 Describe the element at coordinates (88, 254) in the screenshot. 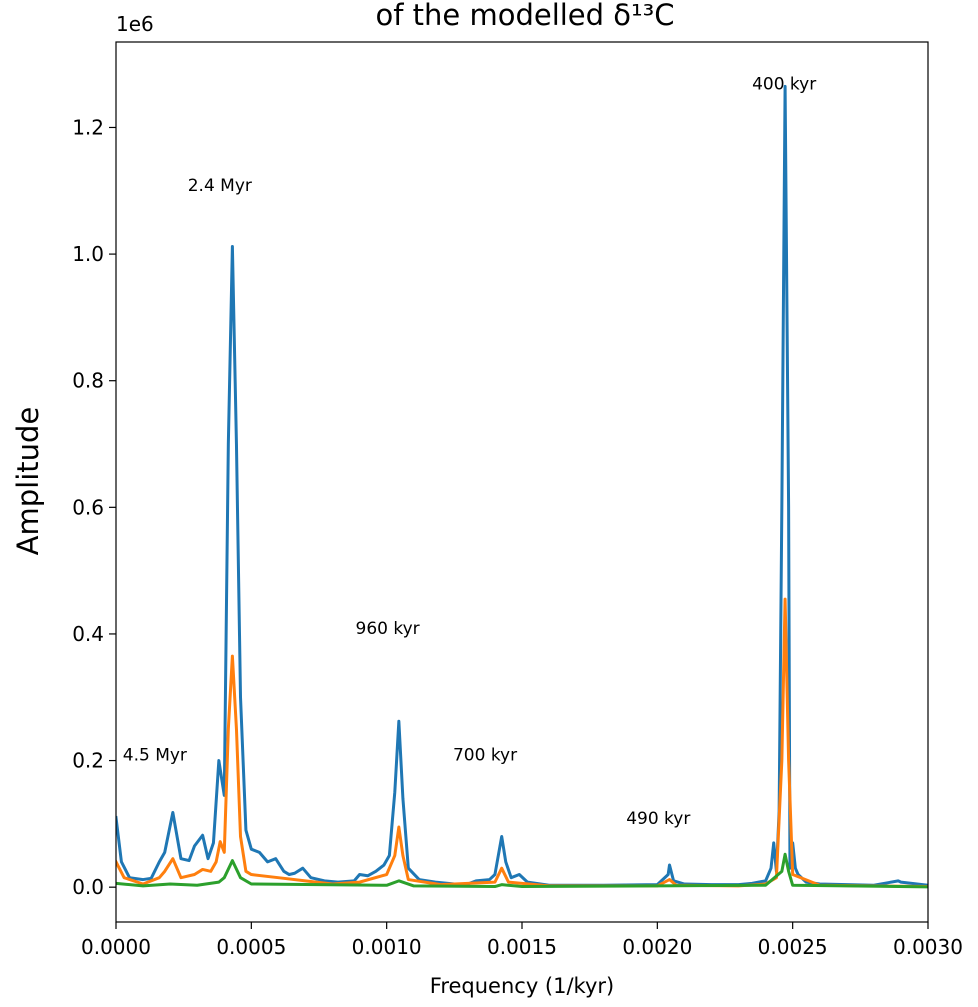

I see `y-tick-label: 1.0` at that location.